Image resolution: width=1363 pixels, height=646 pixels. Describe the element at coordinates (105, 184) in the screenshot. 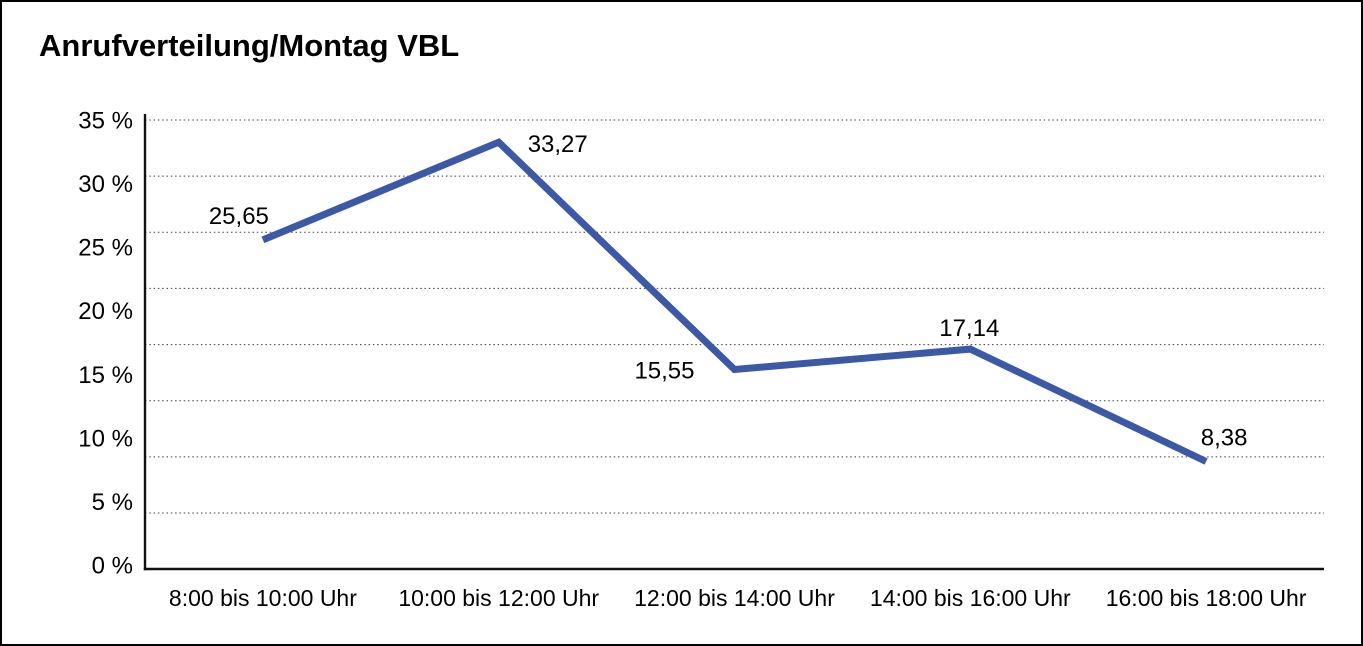

I see `y-axis-tick-label: 30 %` at that location.